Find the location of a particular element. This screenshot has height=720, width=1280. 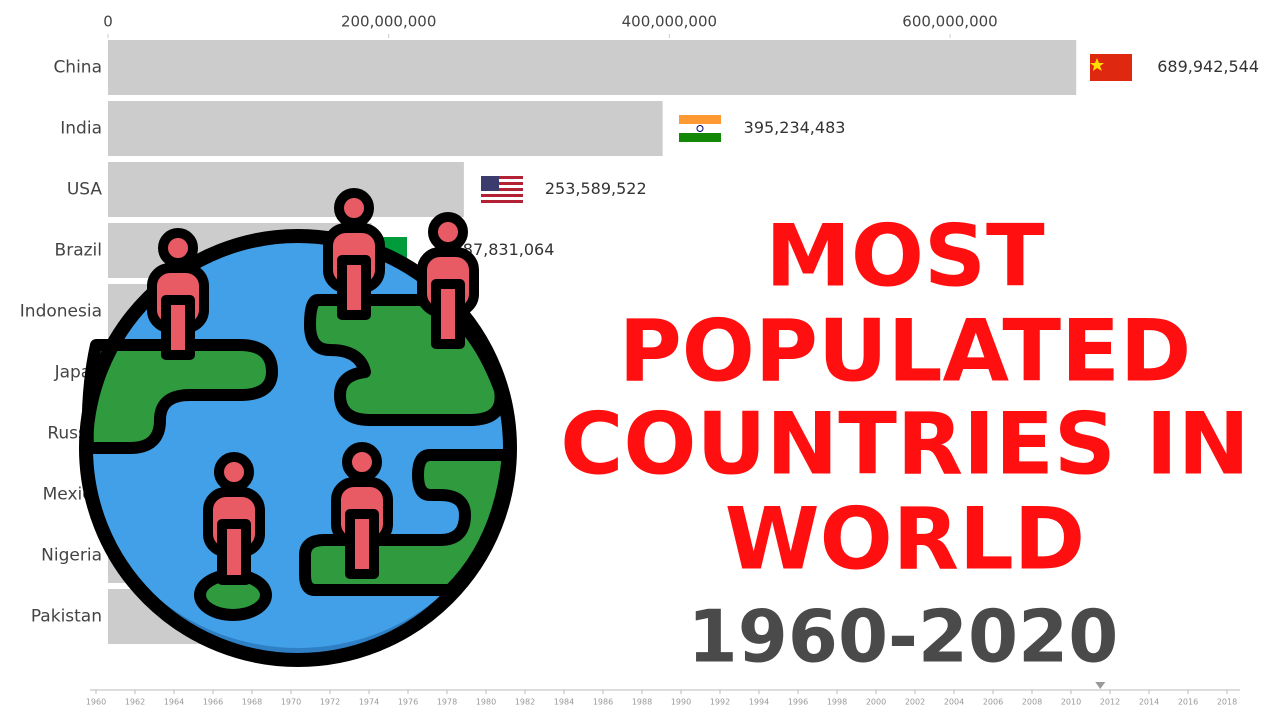

category-label: China is located at coordinates (77, 68).